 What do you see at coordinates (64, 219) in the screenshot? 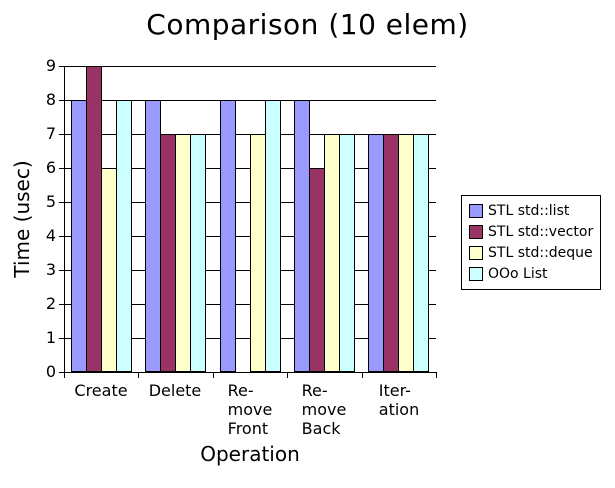
I see `y-axis-line` at bounding box center [64, 219].